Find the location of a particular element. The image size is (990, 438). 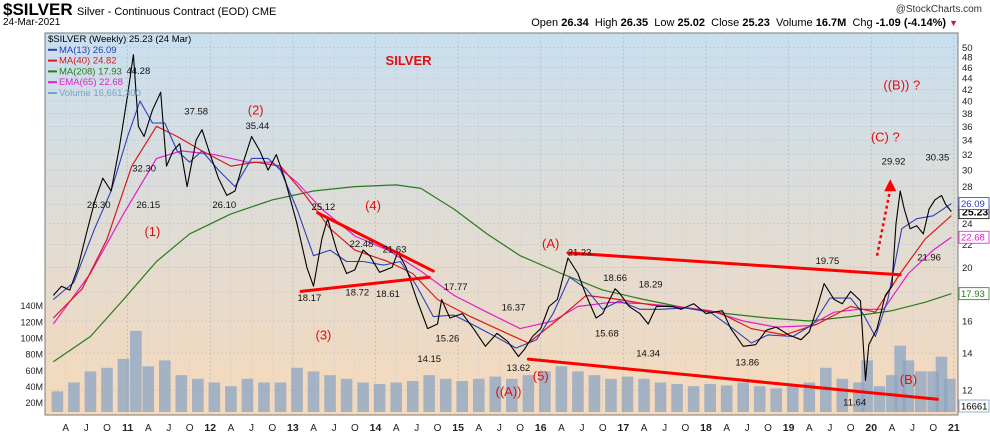

wave-label: ((A)) is located at coordinates (509, 391).